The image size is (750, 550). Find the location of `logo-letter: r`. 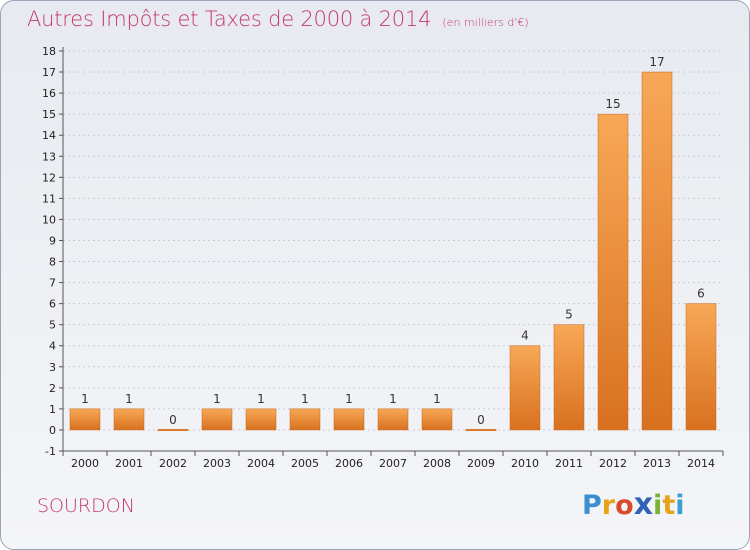

logo-letter: r is located at coordinates (608, 505).